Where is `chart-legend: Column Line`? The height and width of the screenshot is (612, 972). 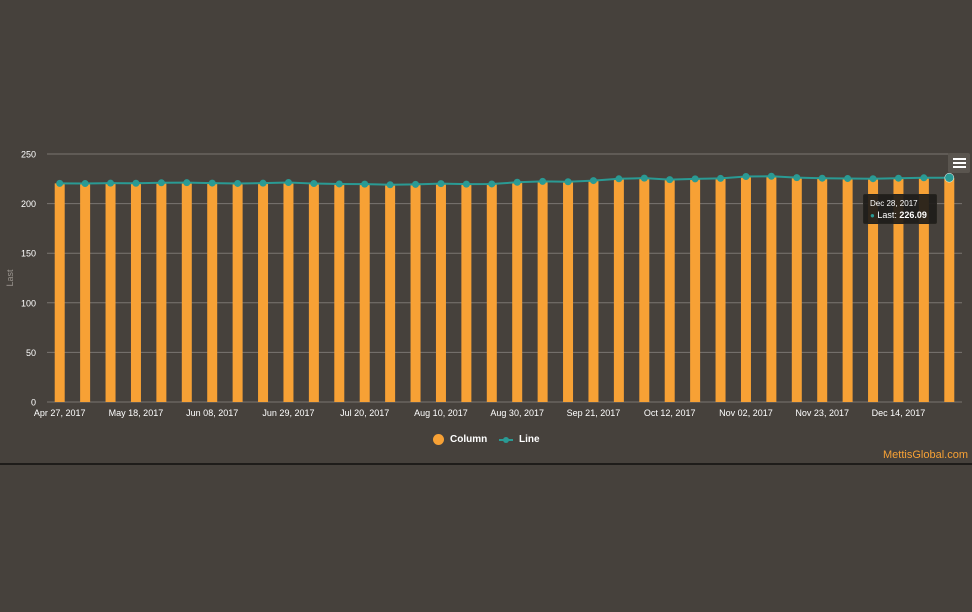 chart-legend: Column Line is located at coordinates (486, 439).